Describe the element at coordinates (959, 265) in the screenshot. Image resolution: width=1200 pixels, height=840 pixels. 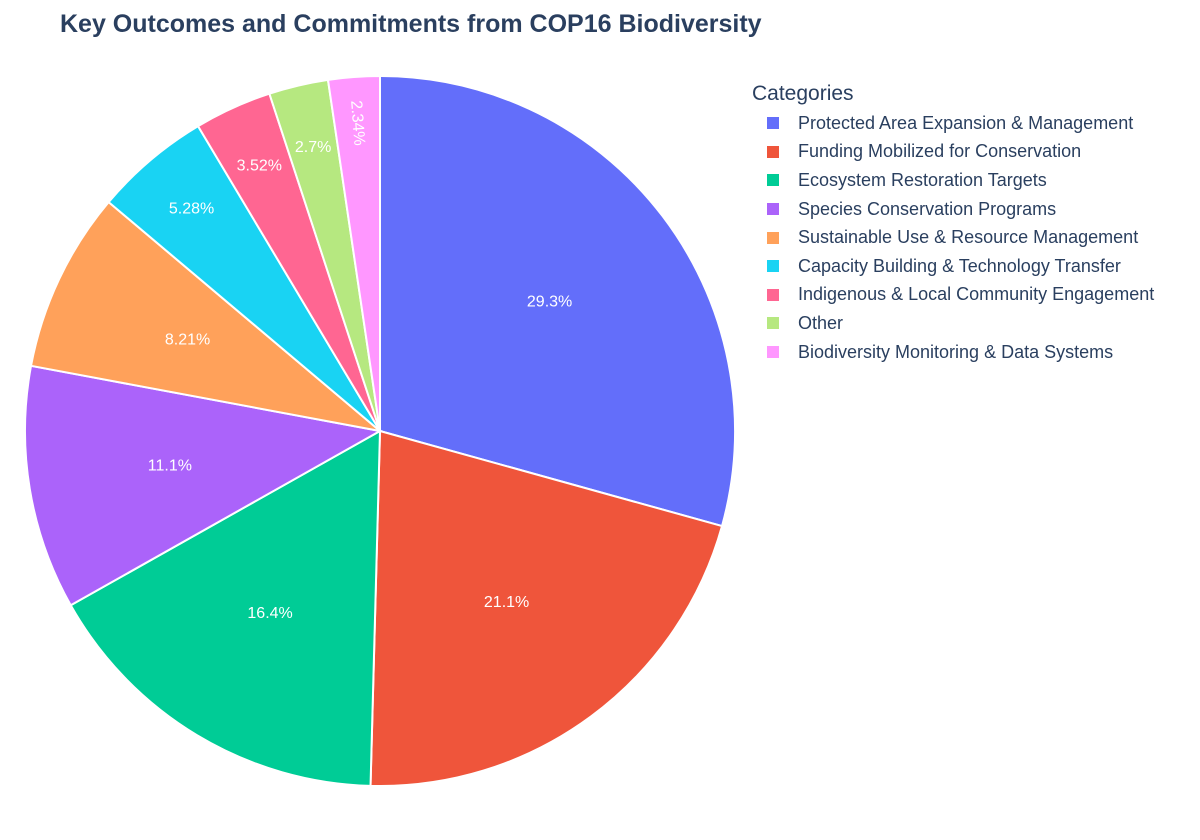
I see `legend-label: Capacity Building & Technology Transfer` at that location.